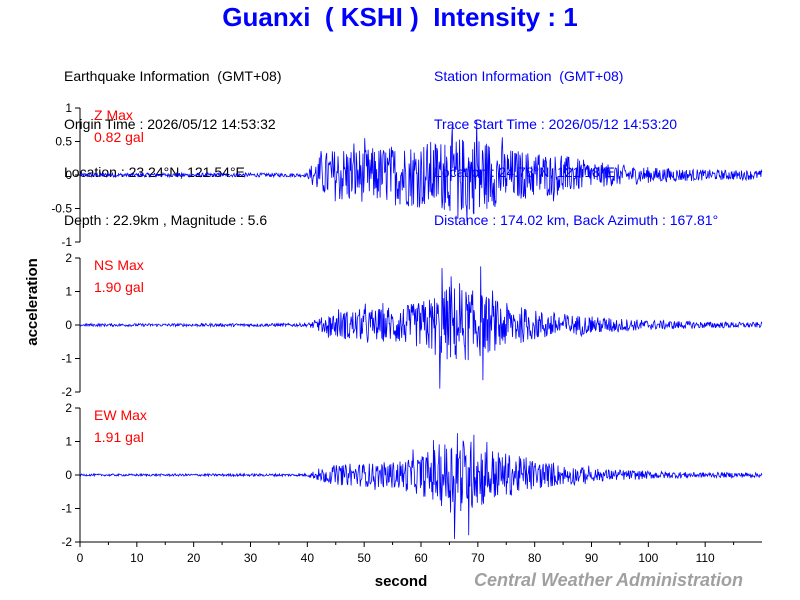  What do you see at coordinates (400, 17) in the screenshot?
I see `chart-title: Guanxi ( KSHI ) Intensity : 1` at bounding box center [400, 17].